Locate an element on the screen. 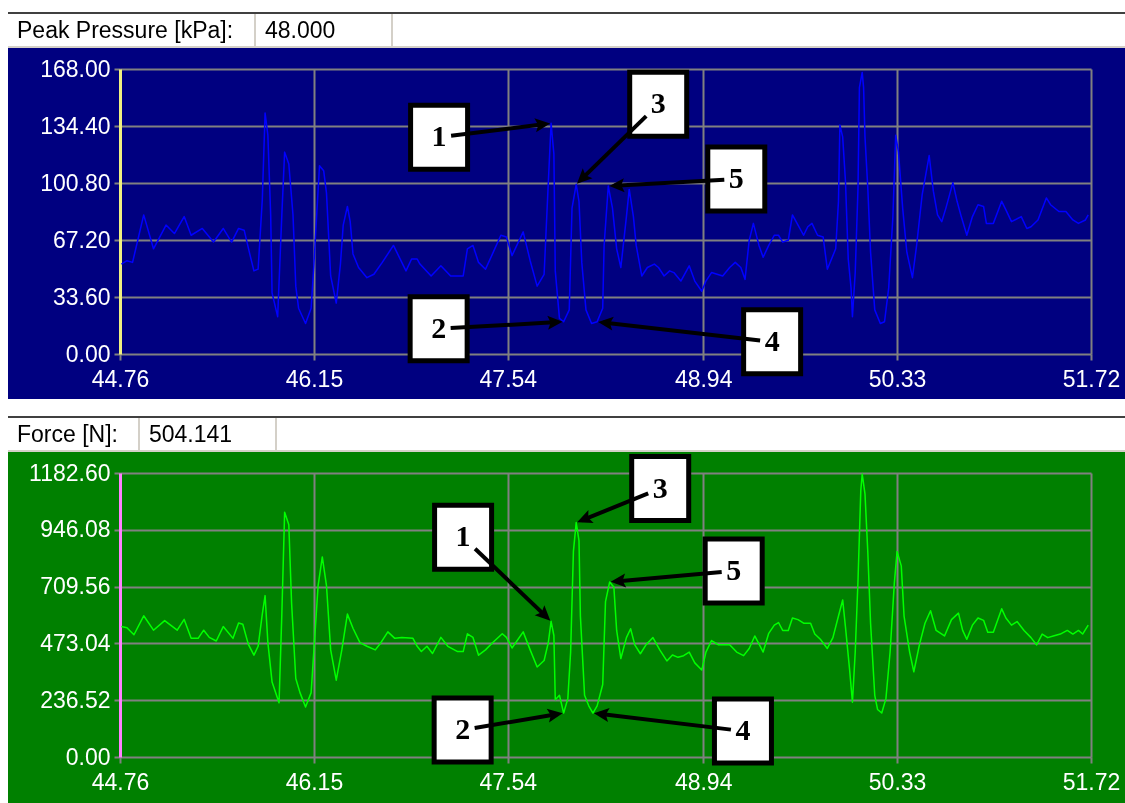 Image resolution: width=1125 pixels, height=803 pixels. y-tick-label: 236.52 is located at coordinates (75, 699).